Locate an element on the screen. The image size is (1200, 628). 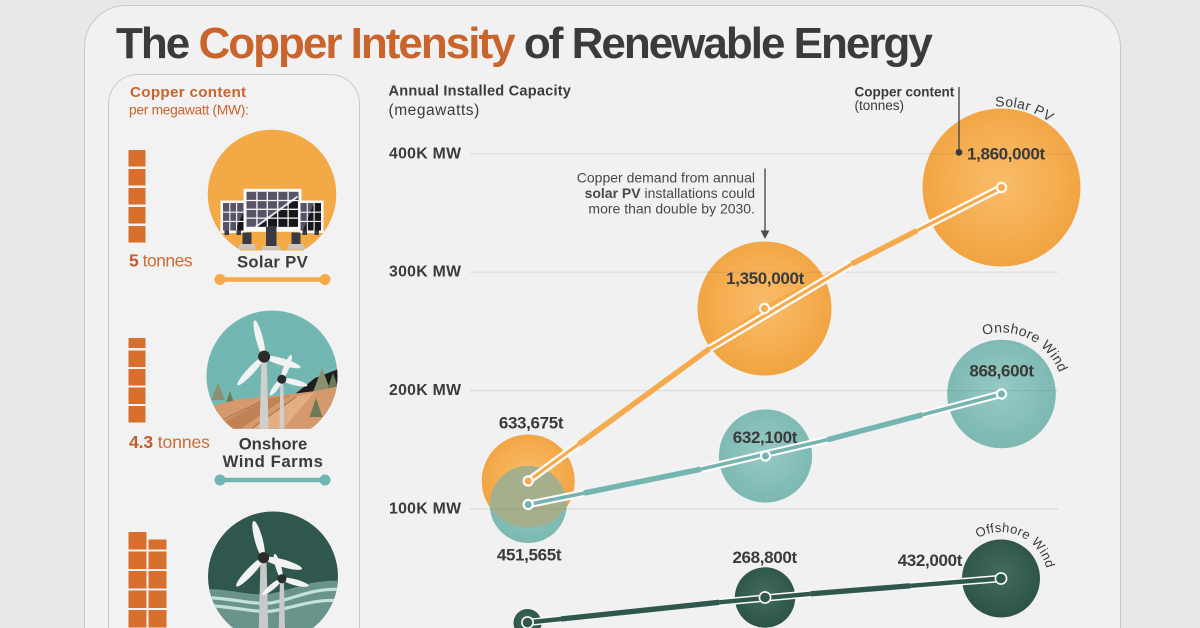
svg-text: solar PV installations could is located at coordinates (670, 193).